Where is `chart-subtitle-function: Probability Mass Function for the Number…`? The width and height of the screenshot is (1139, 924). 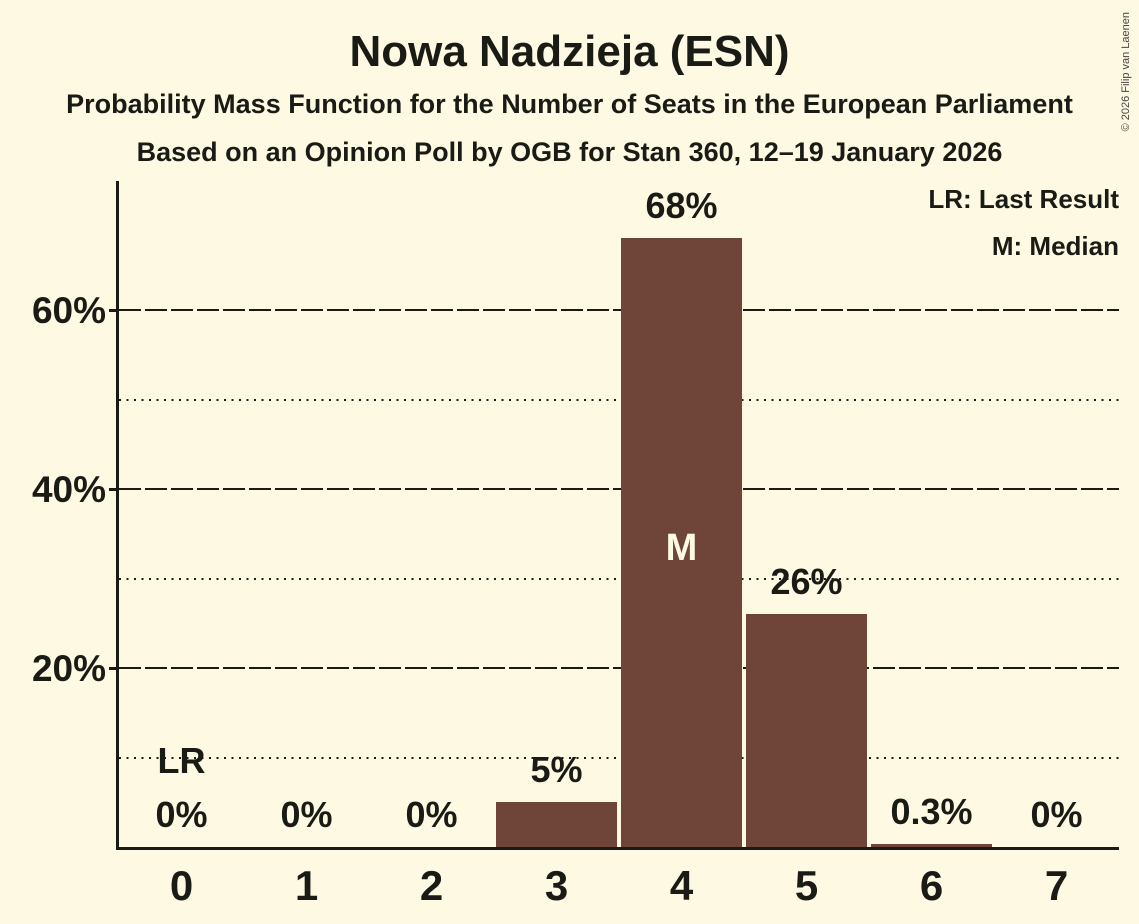
chart-subtitle-function: Probability Mass Function for the Number… is located at coordinates (569, 104).